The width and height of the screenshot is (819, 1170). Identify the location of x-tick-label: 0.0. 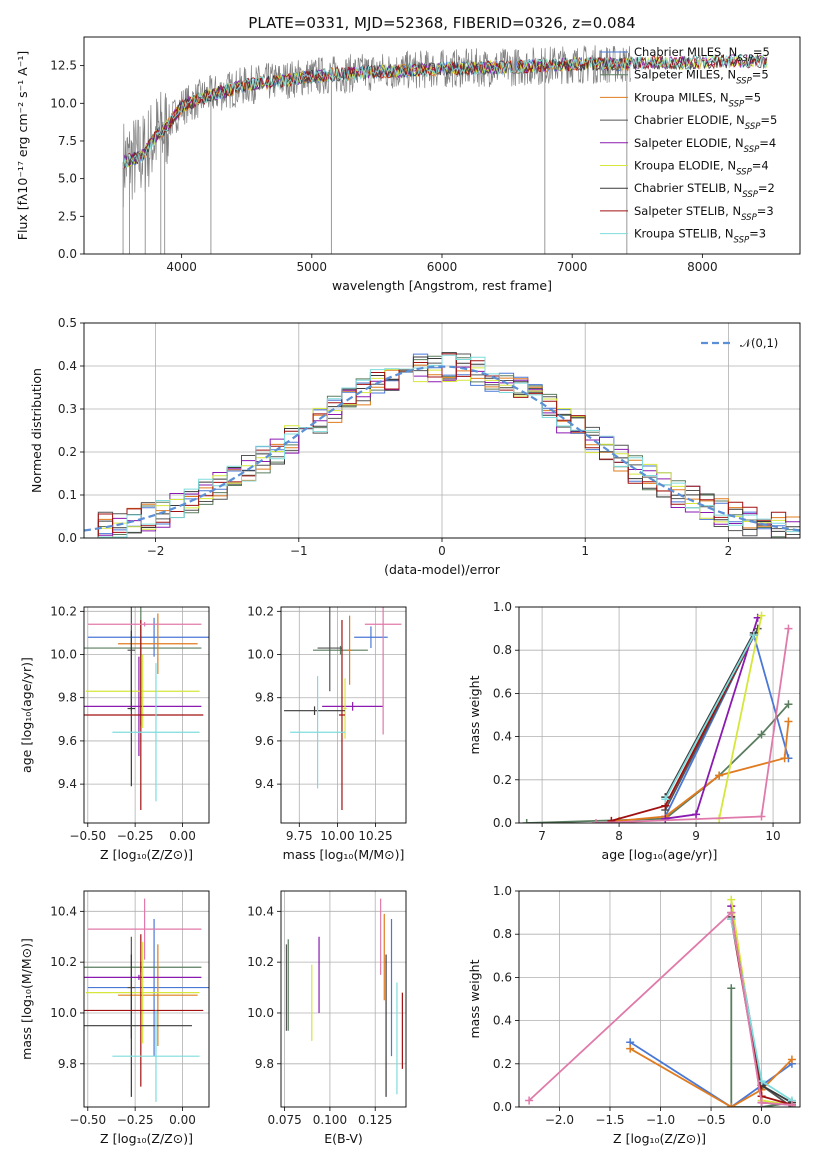
(761, 1120).